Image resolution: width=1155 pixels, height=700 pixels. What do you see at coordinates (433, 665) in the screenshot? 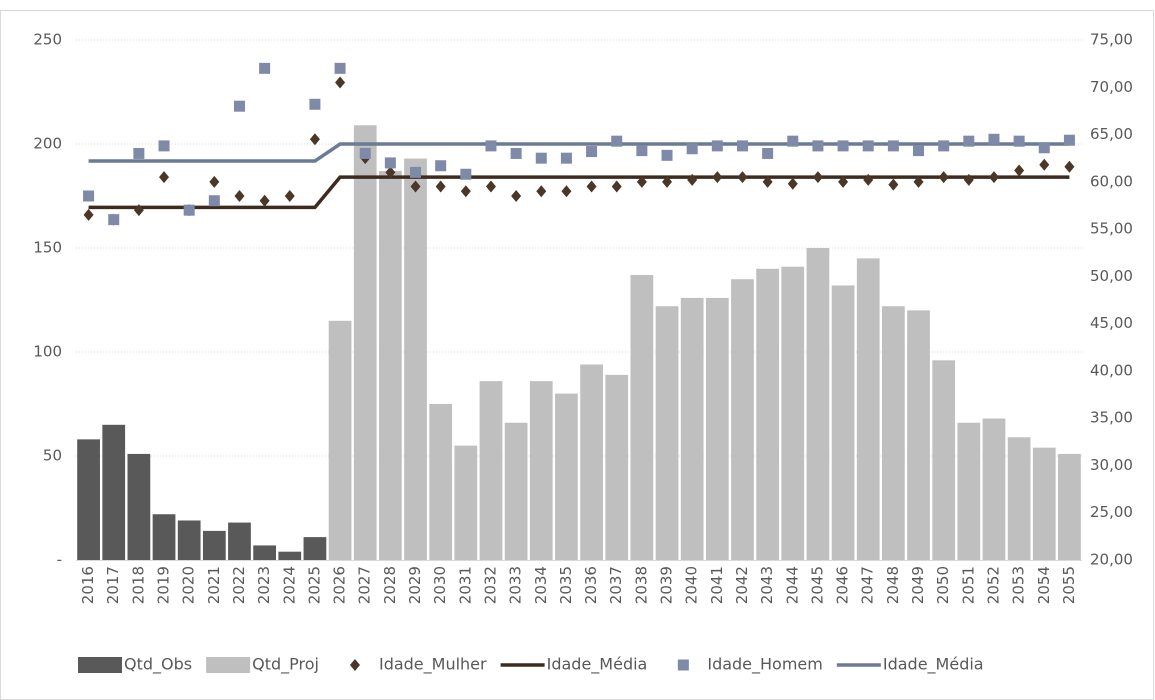
I see `legend-label: Idade_Mulher` at bounding box center [433, 665].